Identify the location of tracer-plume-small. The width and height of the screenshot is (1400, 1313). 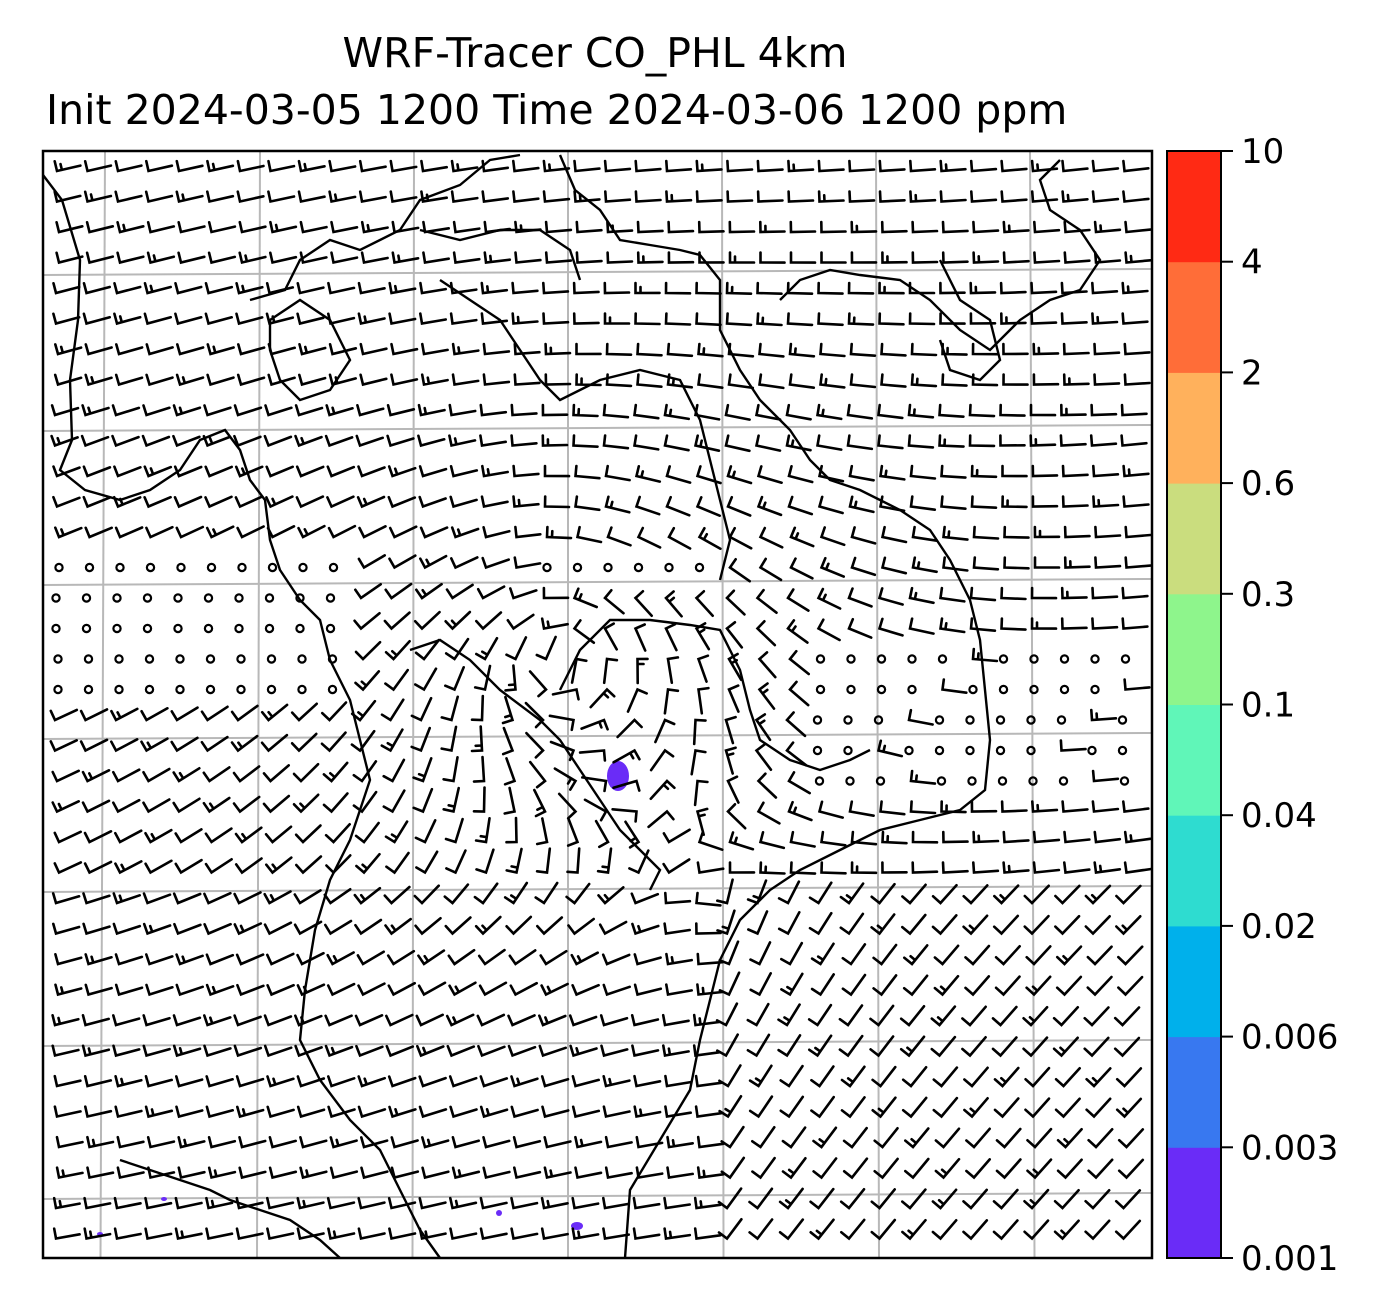
(499, 1213).